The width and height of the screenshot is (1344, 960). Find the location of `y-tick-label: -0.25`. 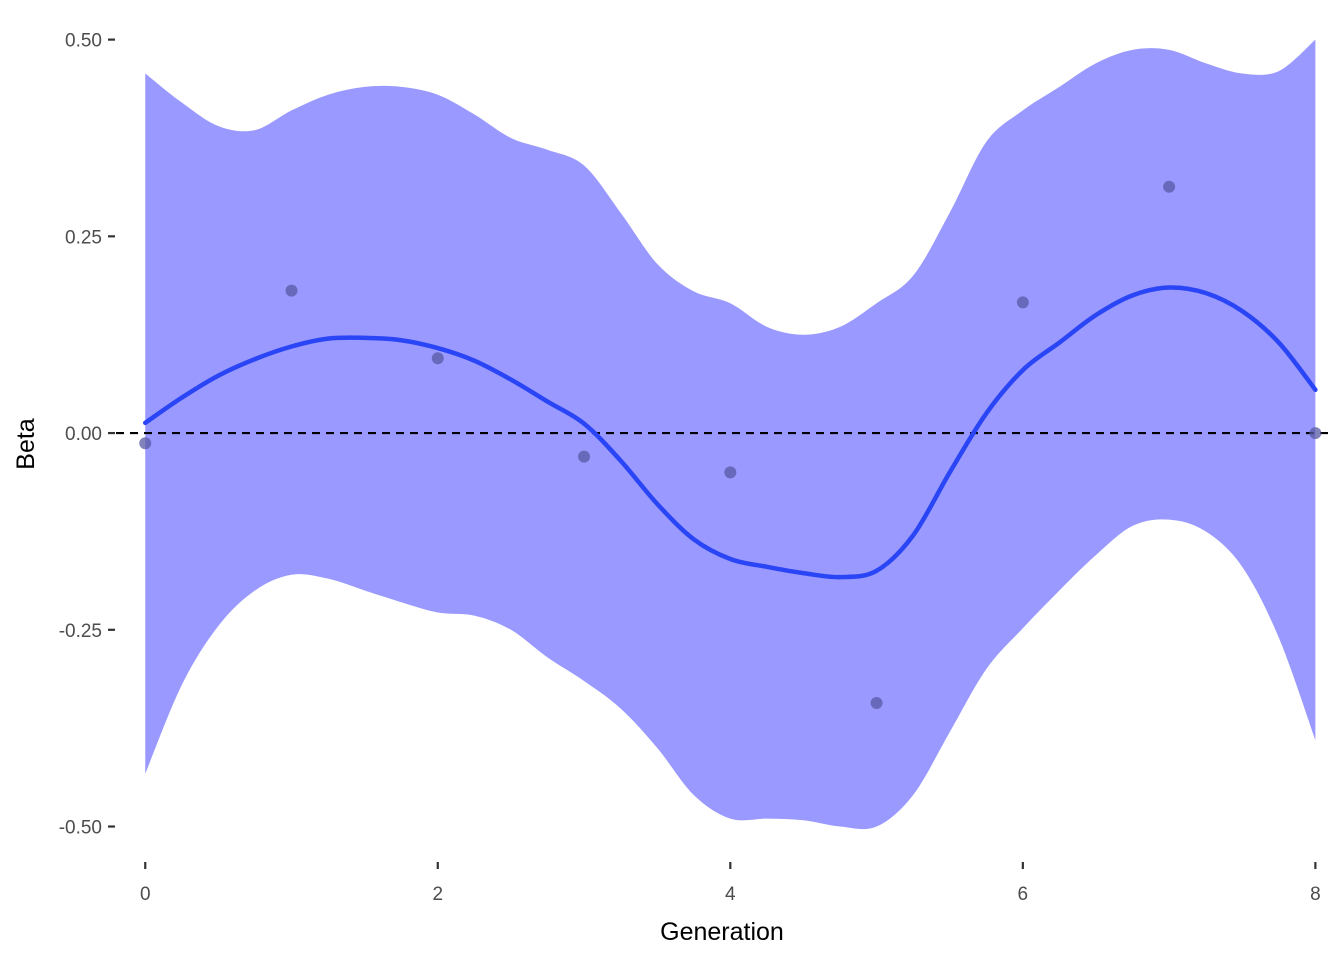

y-tick-label: -0.25 is located at coordinates (80, 631).